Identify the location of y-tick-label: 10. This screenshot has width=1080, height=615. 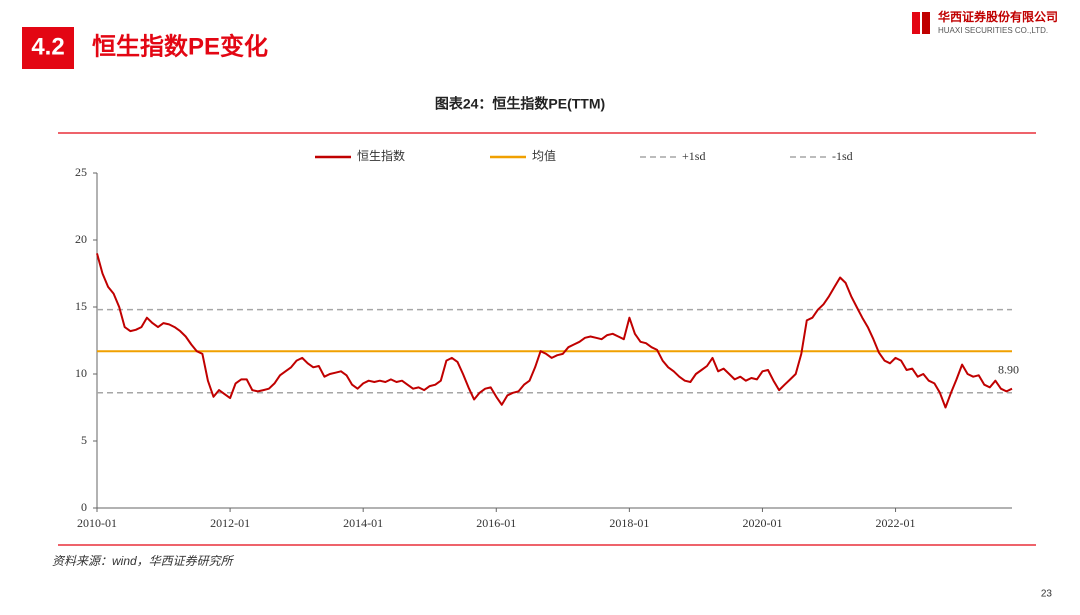
(81, 373).